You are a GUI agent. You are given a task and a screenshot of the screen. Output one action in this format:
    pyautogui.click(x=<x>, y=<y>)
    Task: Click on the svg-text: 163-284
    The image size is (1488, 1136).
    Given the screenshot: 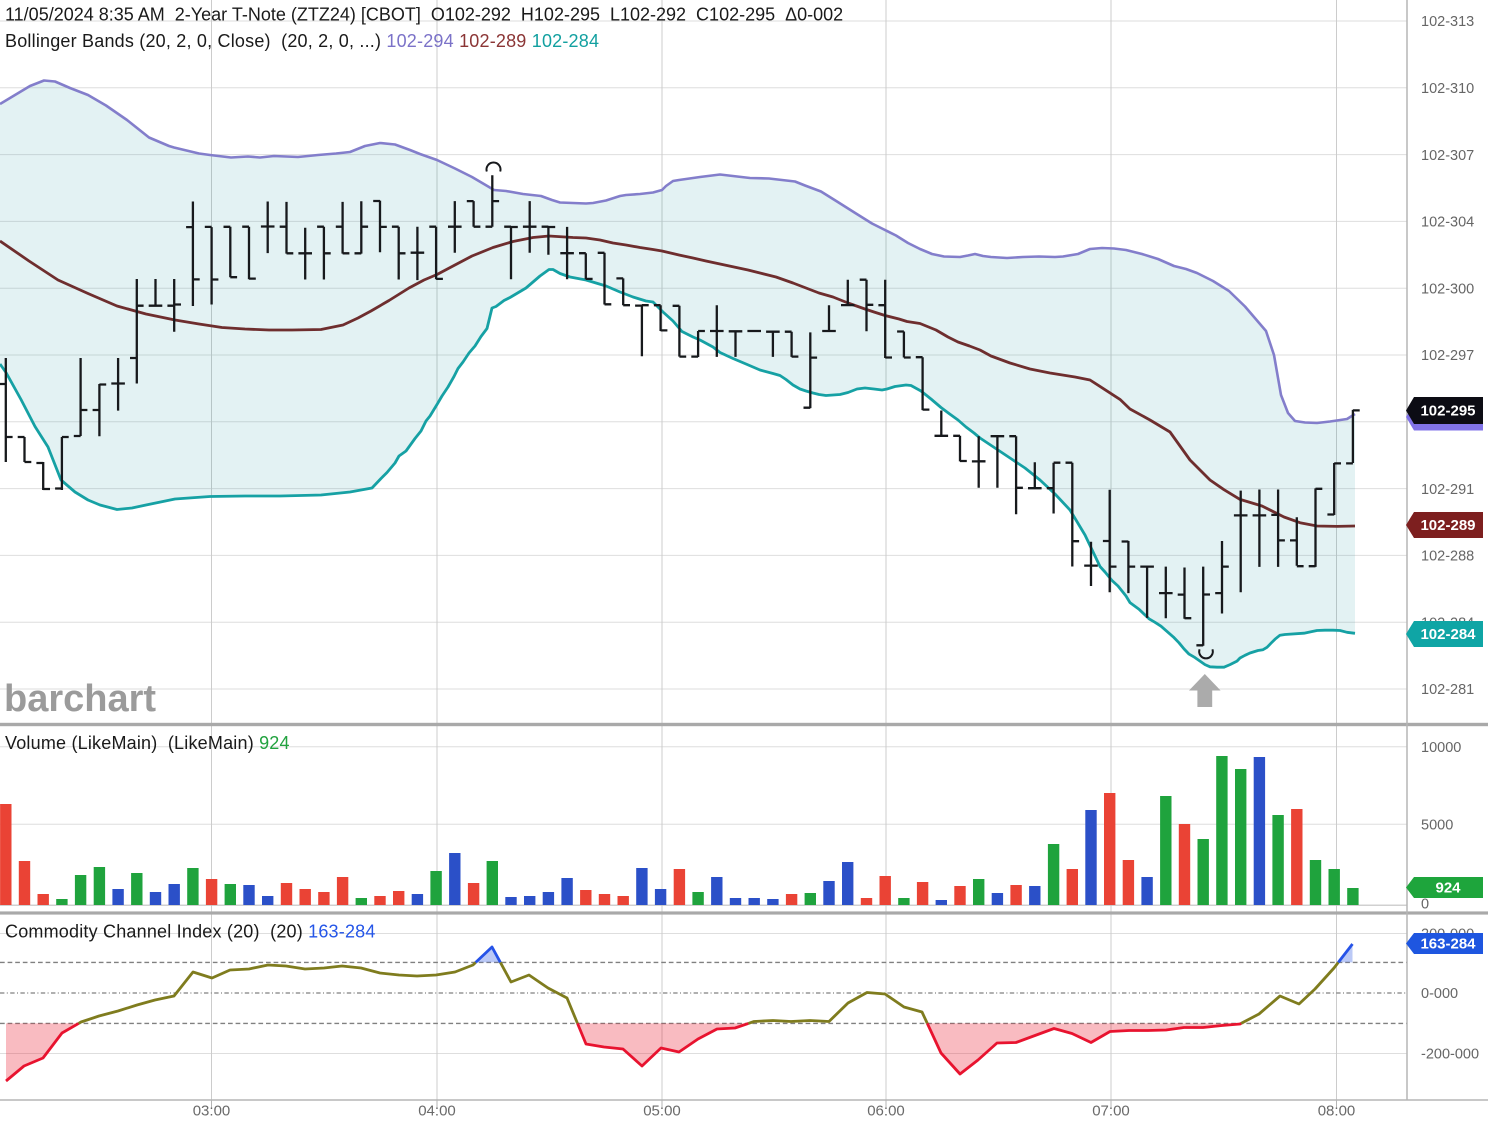 What is the action you would take?
    pyautogui.click(x=1448, y=944)
    